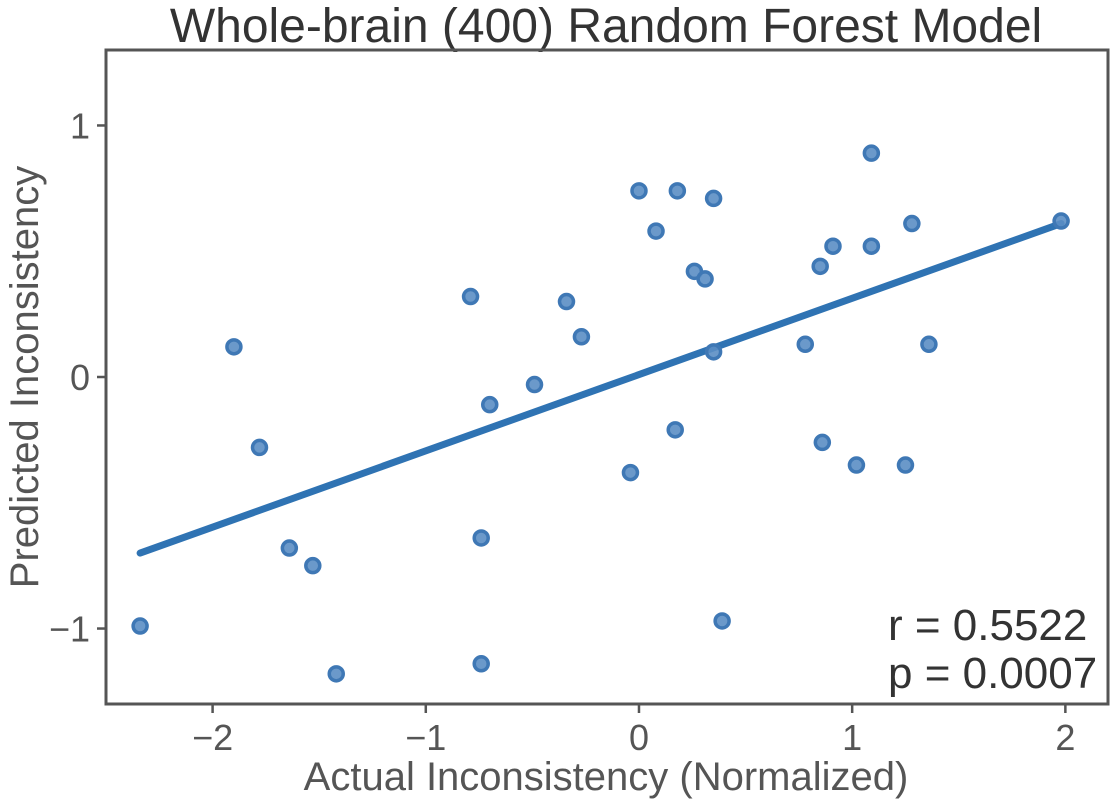 This screenshot has width=1116, height=803. I want to click on x-tick-label: −2, so click(212, 737).